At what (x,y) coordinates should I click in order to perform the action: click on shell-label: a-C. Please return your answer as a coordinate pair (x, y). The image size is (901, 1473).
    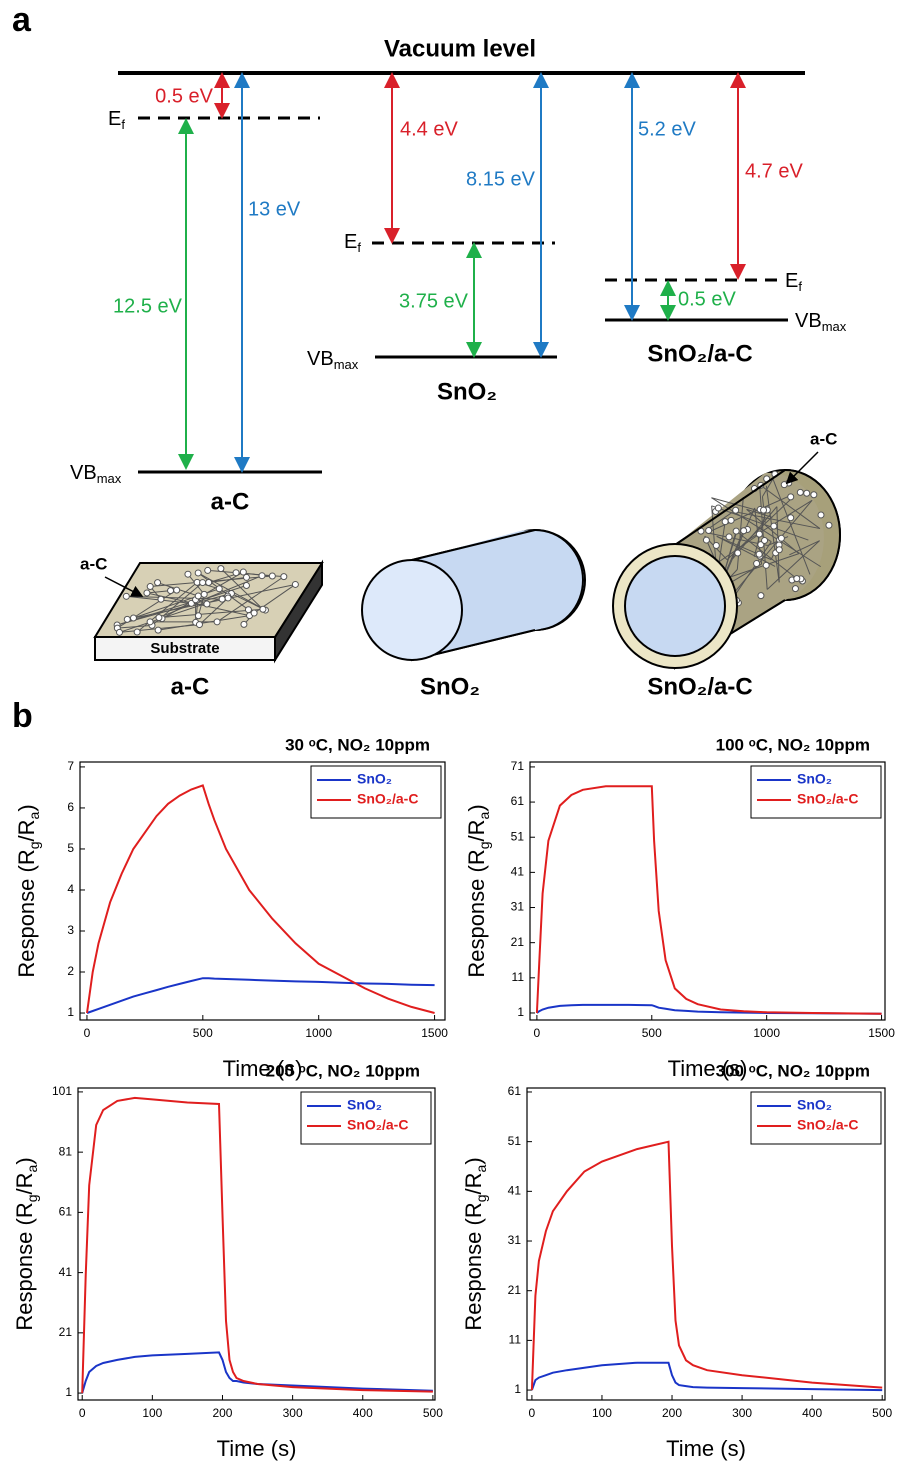
    Looking at the image, I should click on (823, 438).